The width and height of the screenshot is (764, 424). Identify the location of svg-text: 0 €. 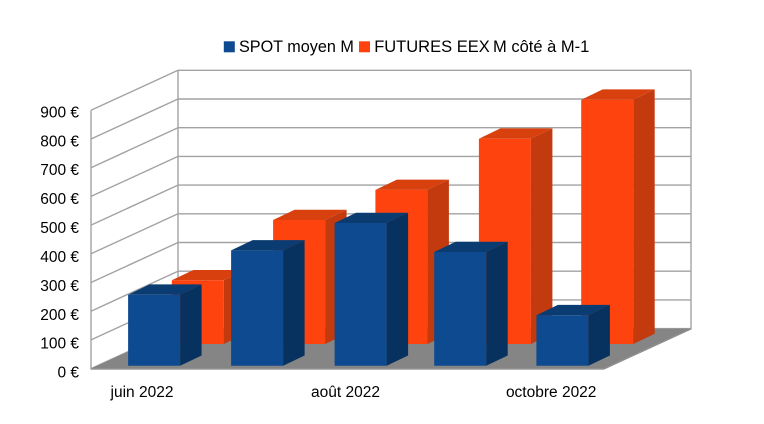
(68, 373).